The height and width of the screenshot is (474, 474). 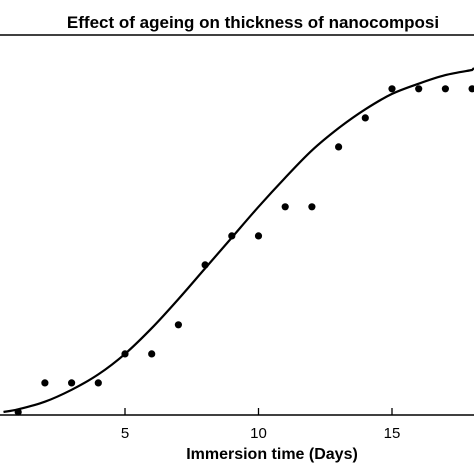 What do you see at coordinates (258, 433) in the screenshot?
I see `x-tick-label: 10` at bounding box center [258, 433].